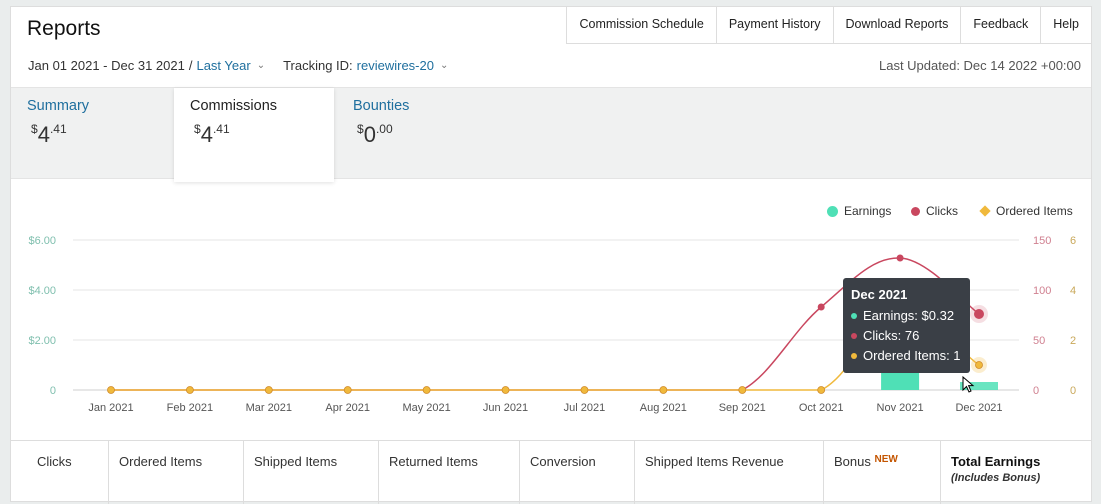  Describe the element at coordinates (729, 472) in the screenshot. I see `col-shipped-items-revenue: Shipped Items Revenue` at that location.